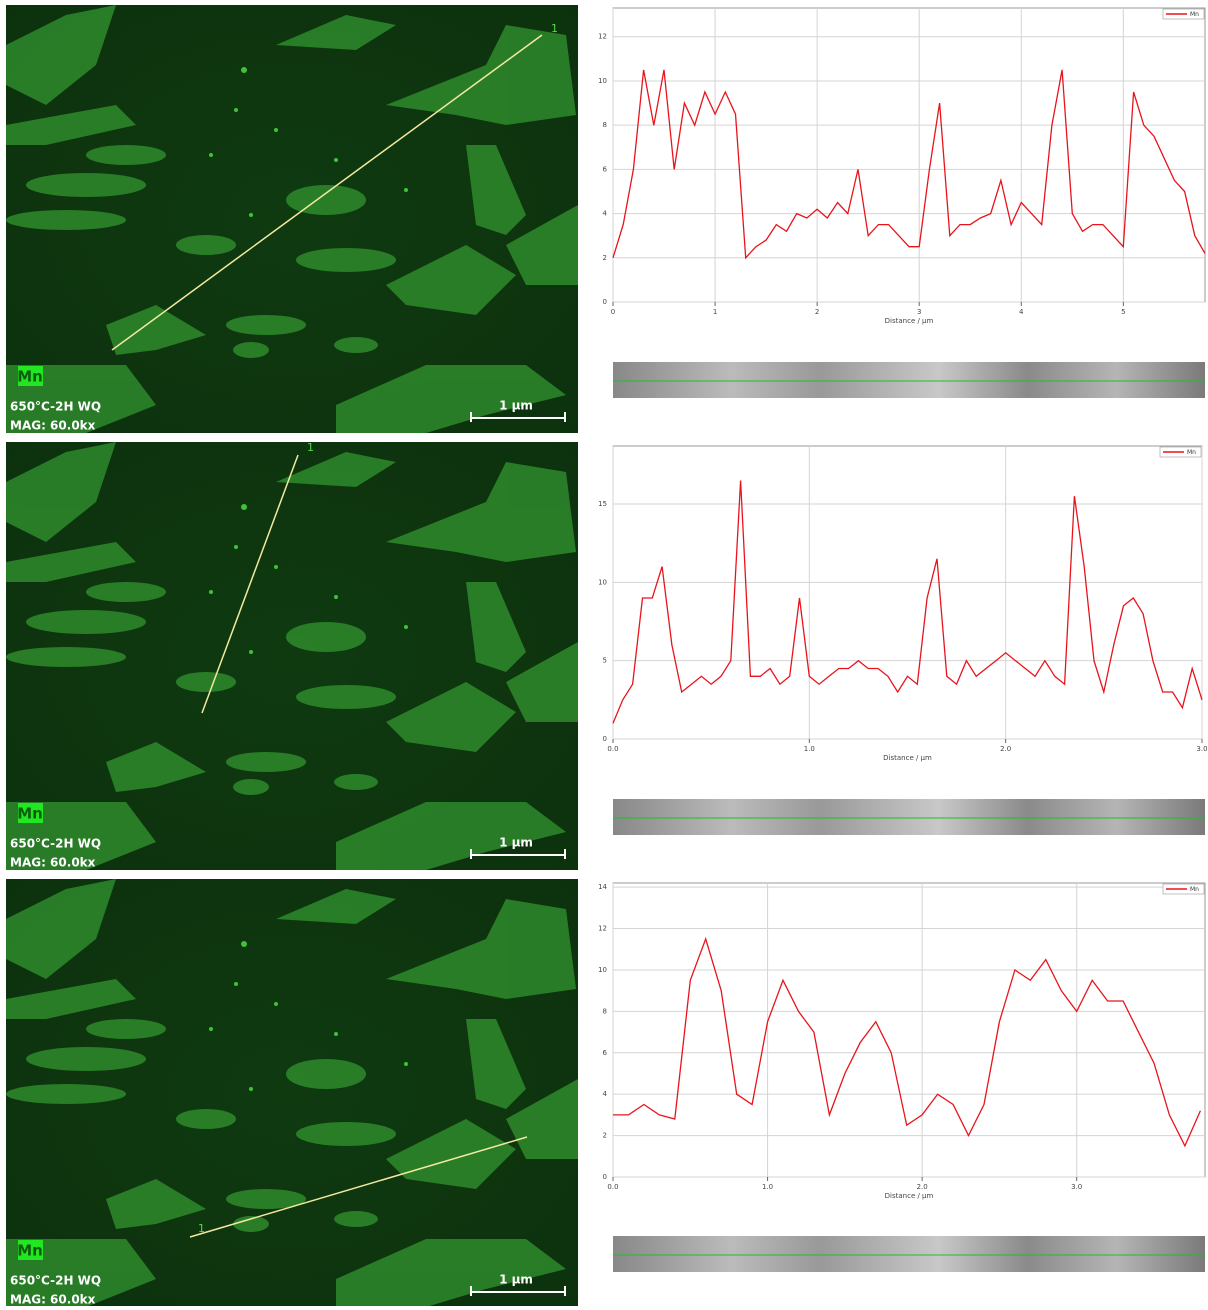  What do you see at coordinates (715, 312) in the screenshot?
I see `x-tick-label: 1` at bounding box center [715, 312].